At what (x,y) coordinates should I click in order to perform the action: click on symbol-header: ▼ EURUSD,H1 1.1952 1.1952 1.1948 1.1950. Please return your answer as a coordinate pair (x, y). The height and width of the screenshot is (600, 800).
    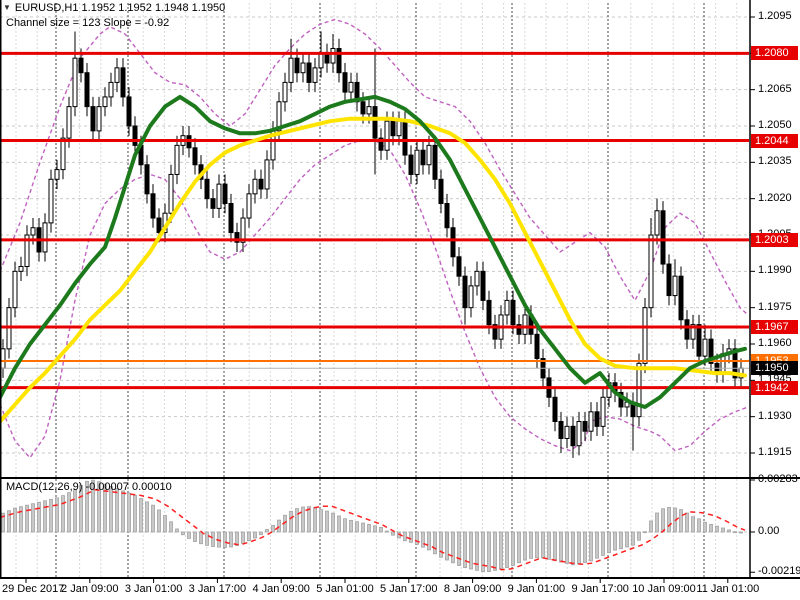
    Looking at the image, I should click on (114, 8).